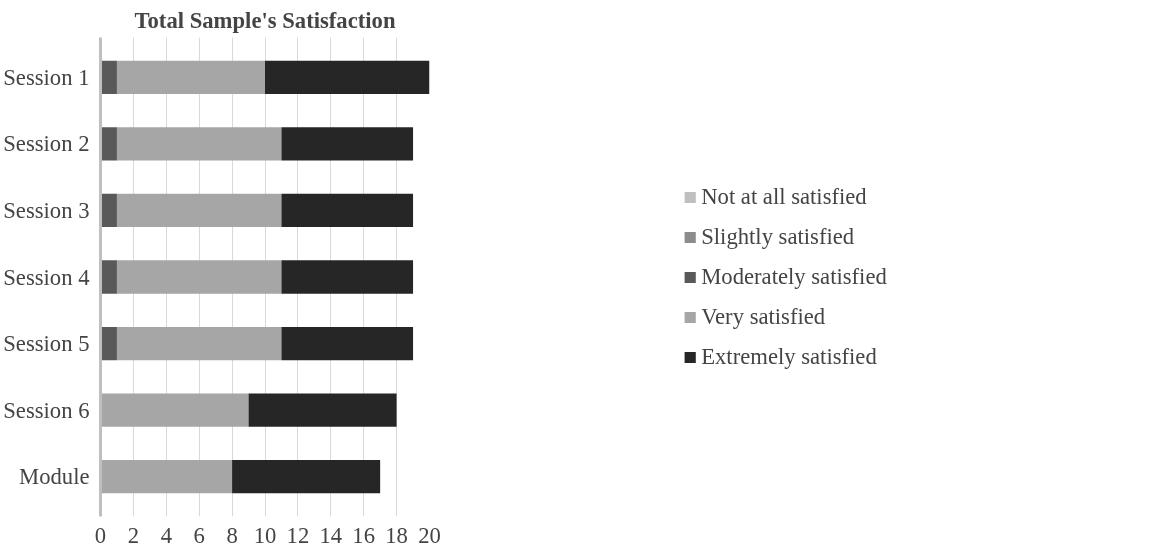 The width and height of the screenshot is (1155, 554). I want to click on legend-label: Not at all satisfied, so click(784, 196).